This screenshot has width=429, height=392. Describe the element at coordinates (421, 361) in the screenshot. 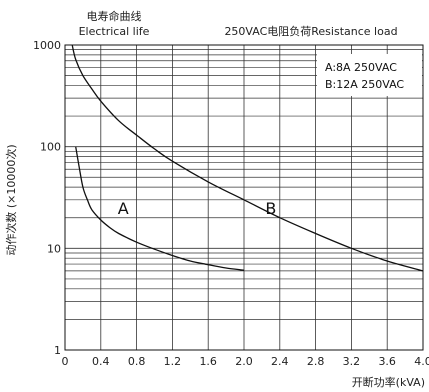

I see `x-tick-label: 4.0` at that location.